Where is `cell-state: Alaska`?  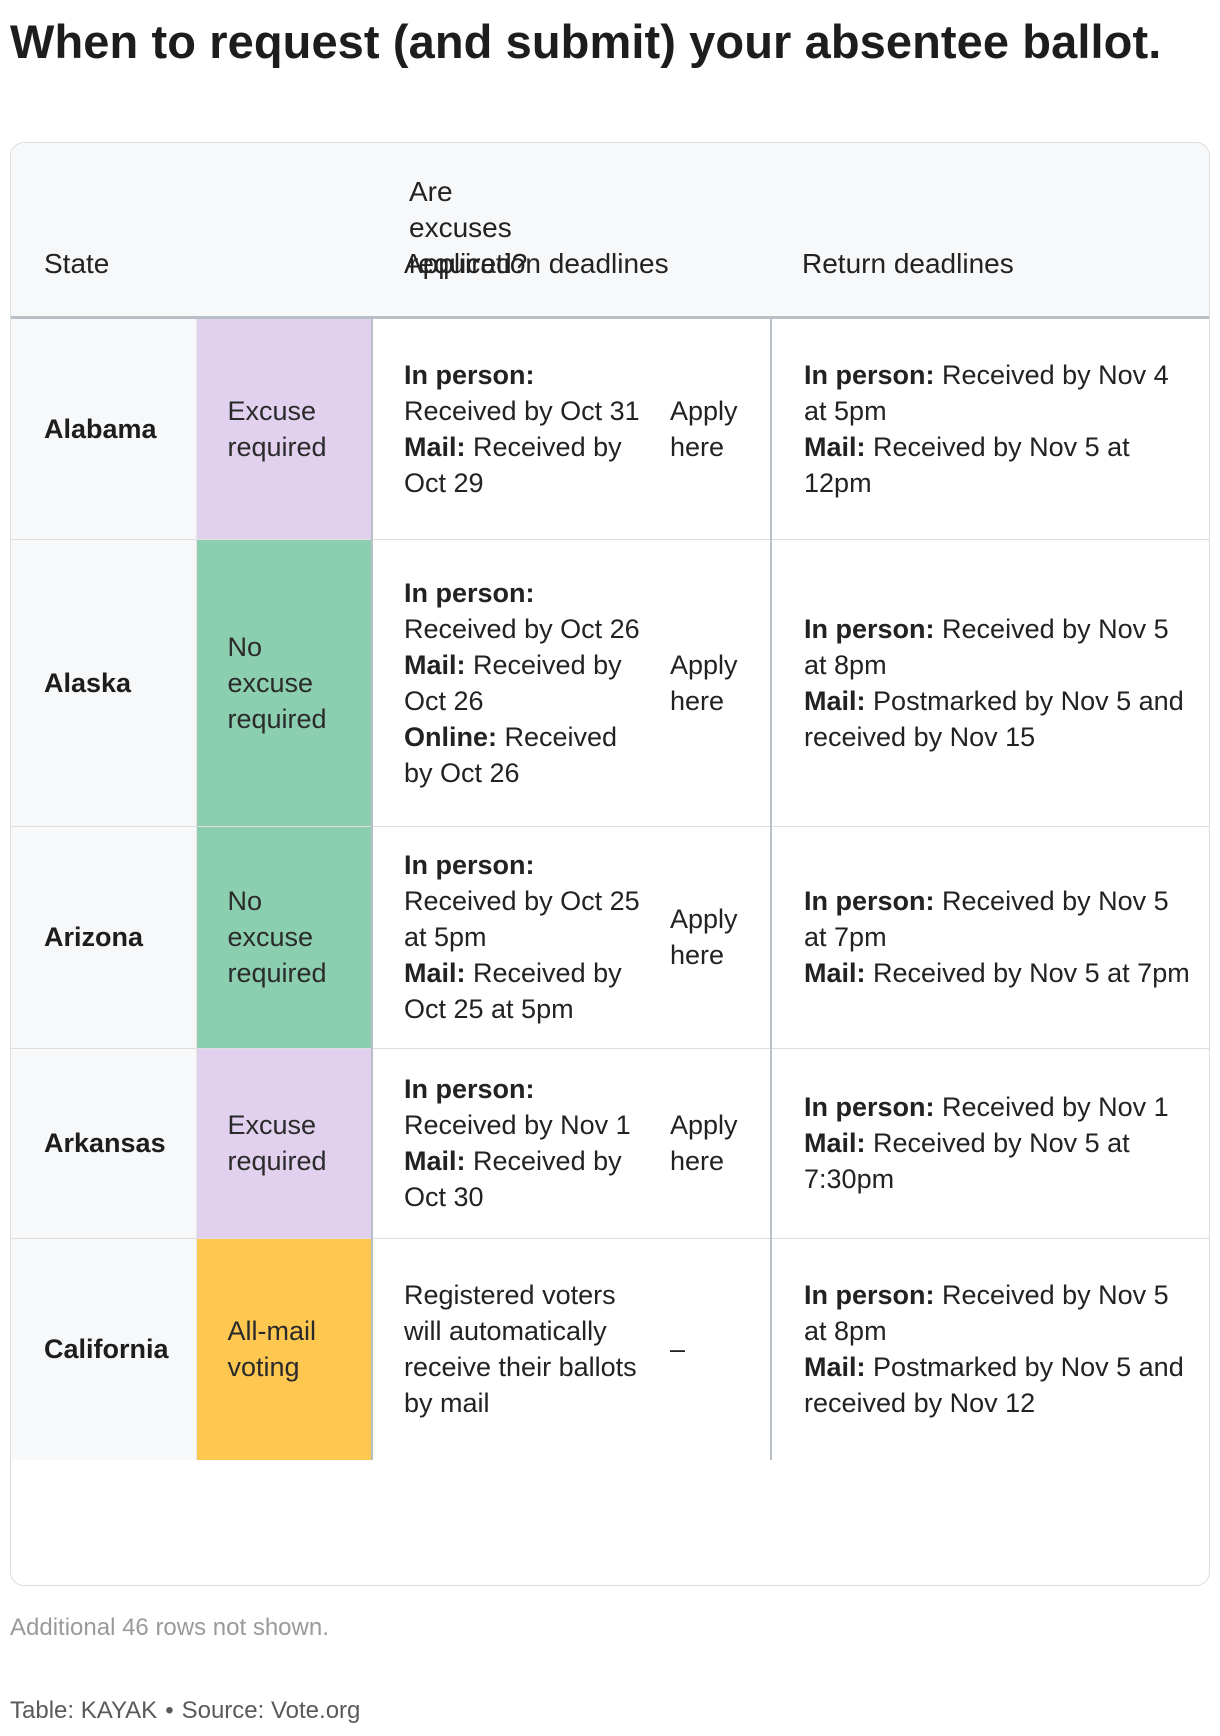
cell-state: Alaska is located at coordinates (104, 683).